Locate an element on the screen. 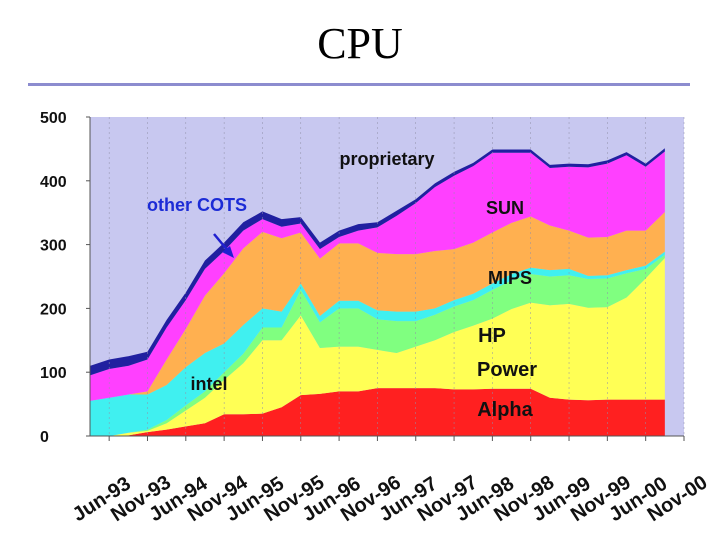 Image resolution: width=720 pixels, height=540 pixels. label-proprietary: proprietary is located at coordinates (386, 159).